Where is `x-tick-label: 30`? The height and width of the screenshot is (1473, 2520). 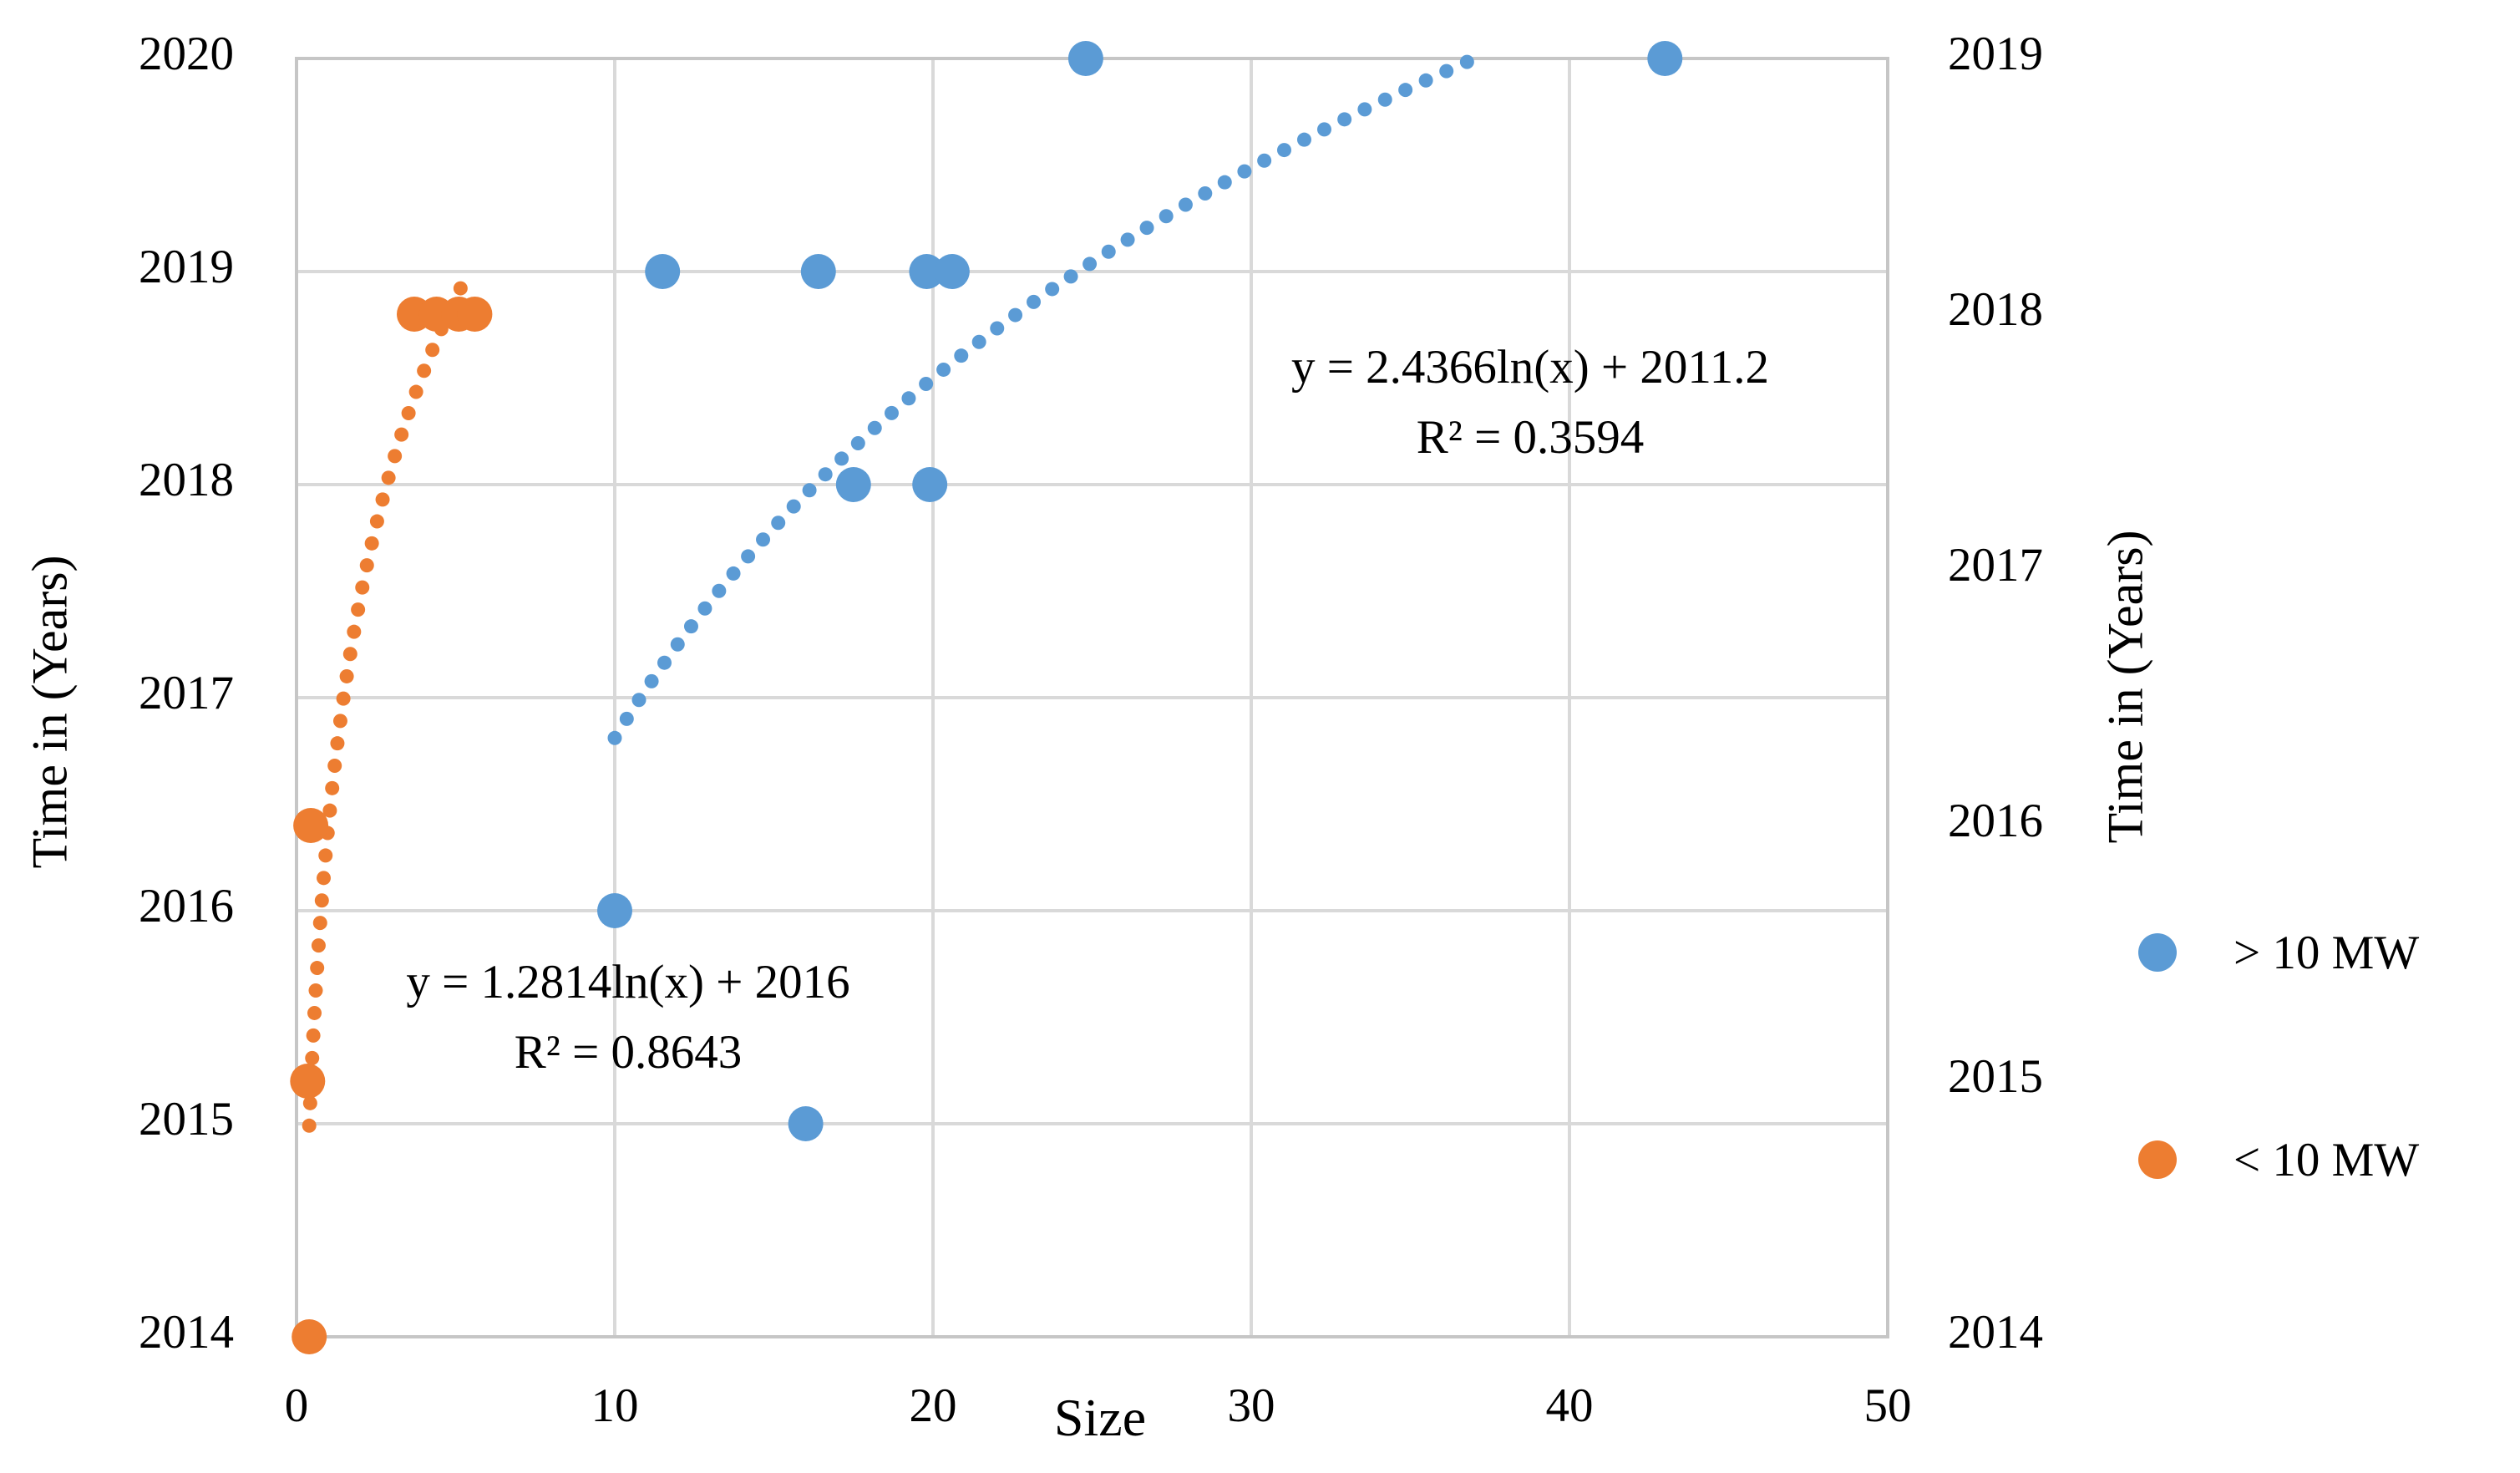
x-tick-label: 30 is located at coordinates (1251, 1405).